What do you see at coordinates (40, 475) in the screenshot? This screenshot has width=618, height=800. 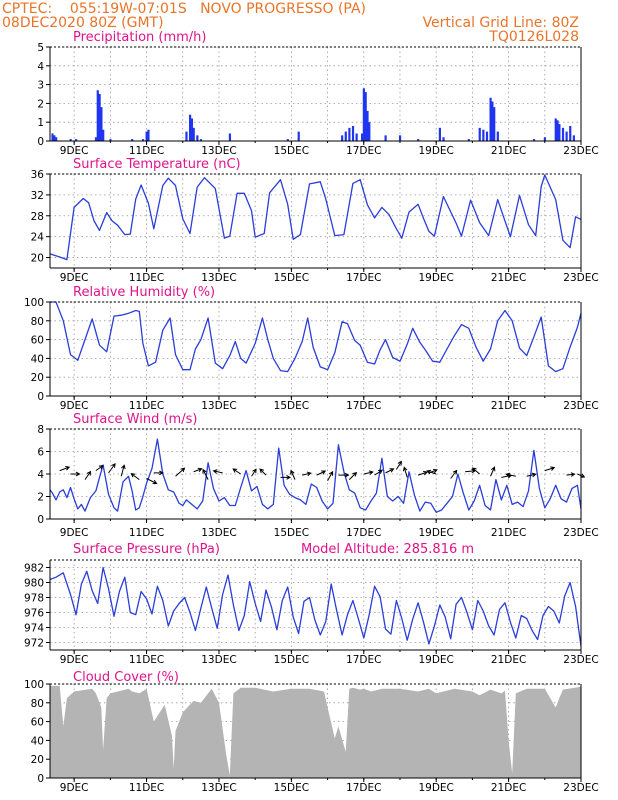 I see `wind-ytick-label: 4` at bounding box center [40, 475].